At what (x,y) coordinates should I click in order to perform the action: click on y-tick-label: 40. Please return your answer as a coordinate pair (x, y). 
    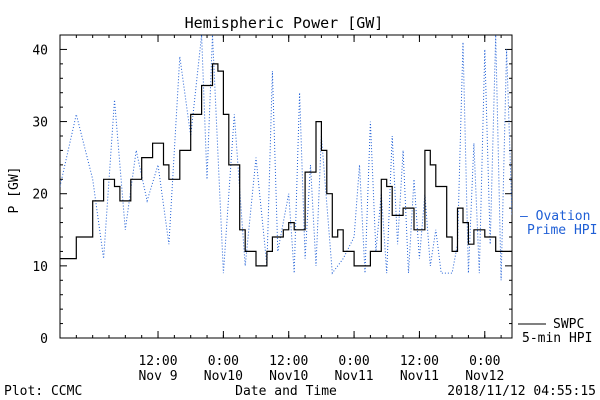
    Looking at the image, I should click on (40, 50).